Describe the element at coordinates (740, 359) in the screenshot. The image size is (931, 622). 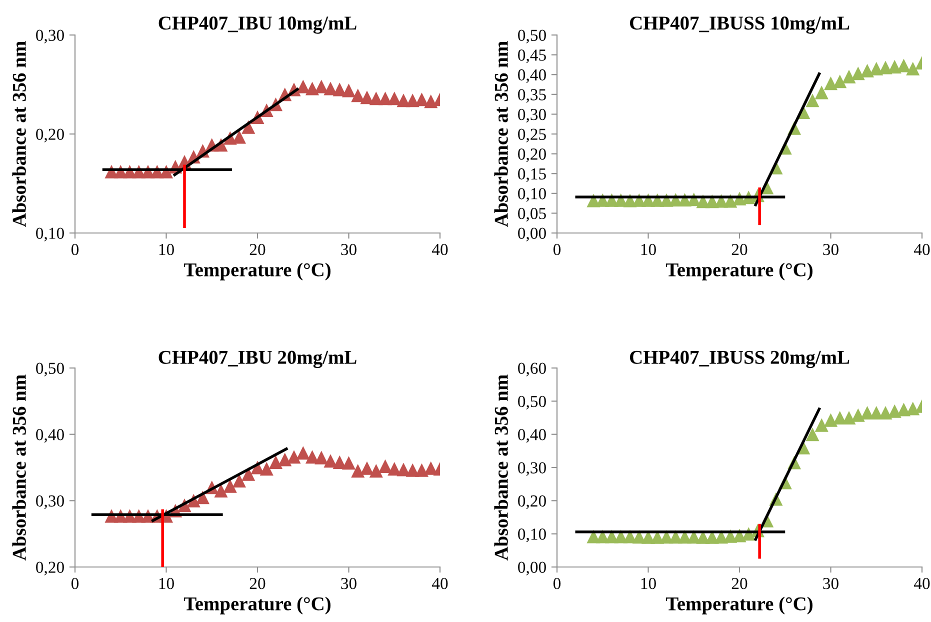
I see `chart-title: CHP407_IBUSS 20mg/mL` at that location.